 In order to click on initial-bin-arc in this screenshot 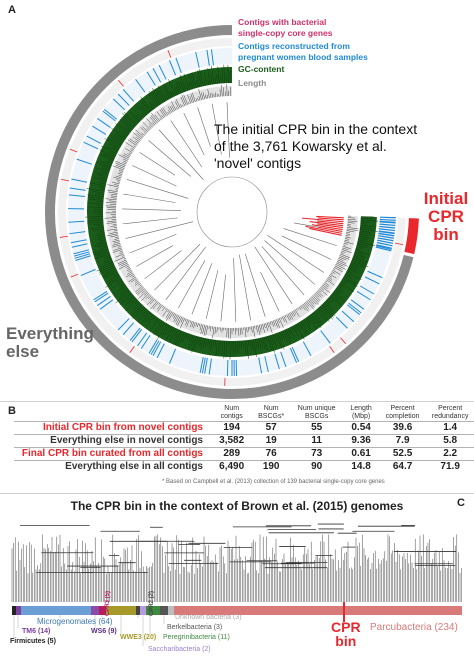, I will do `click(411, 235)`.